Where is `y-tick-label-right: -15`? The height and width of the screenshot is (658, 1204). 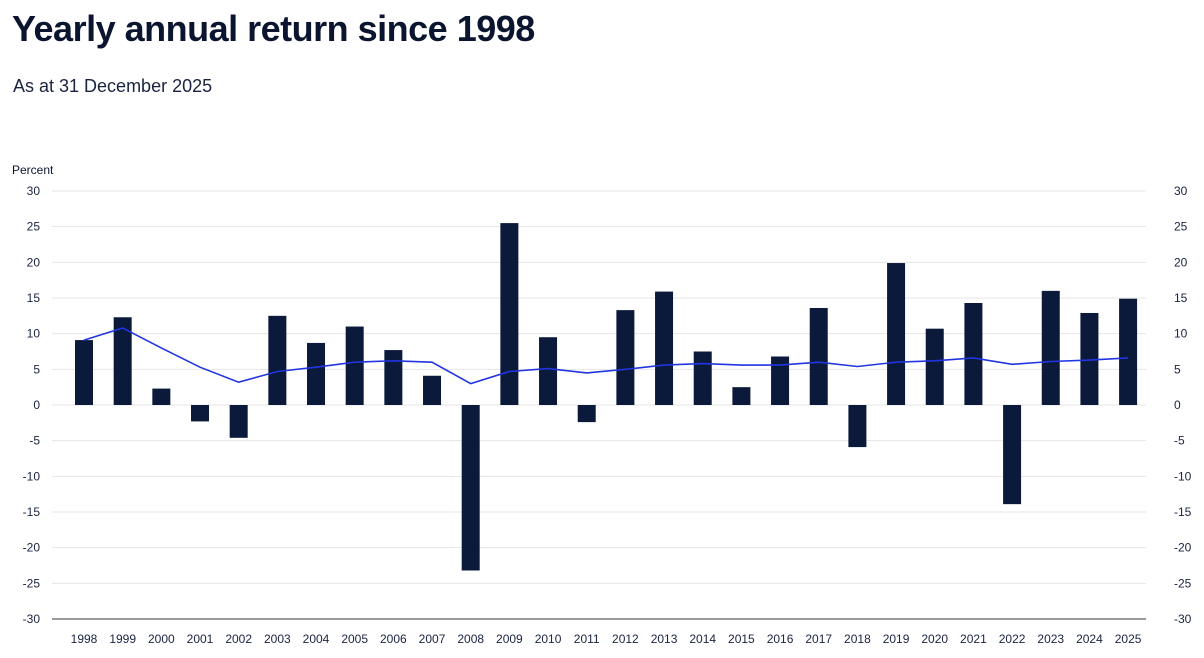
y-tick-label-right: -15 is located at coordinates (1183, 512).